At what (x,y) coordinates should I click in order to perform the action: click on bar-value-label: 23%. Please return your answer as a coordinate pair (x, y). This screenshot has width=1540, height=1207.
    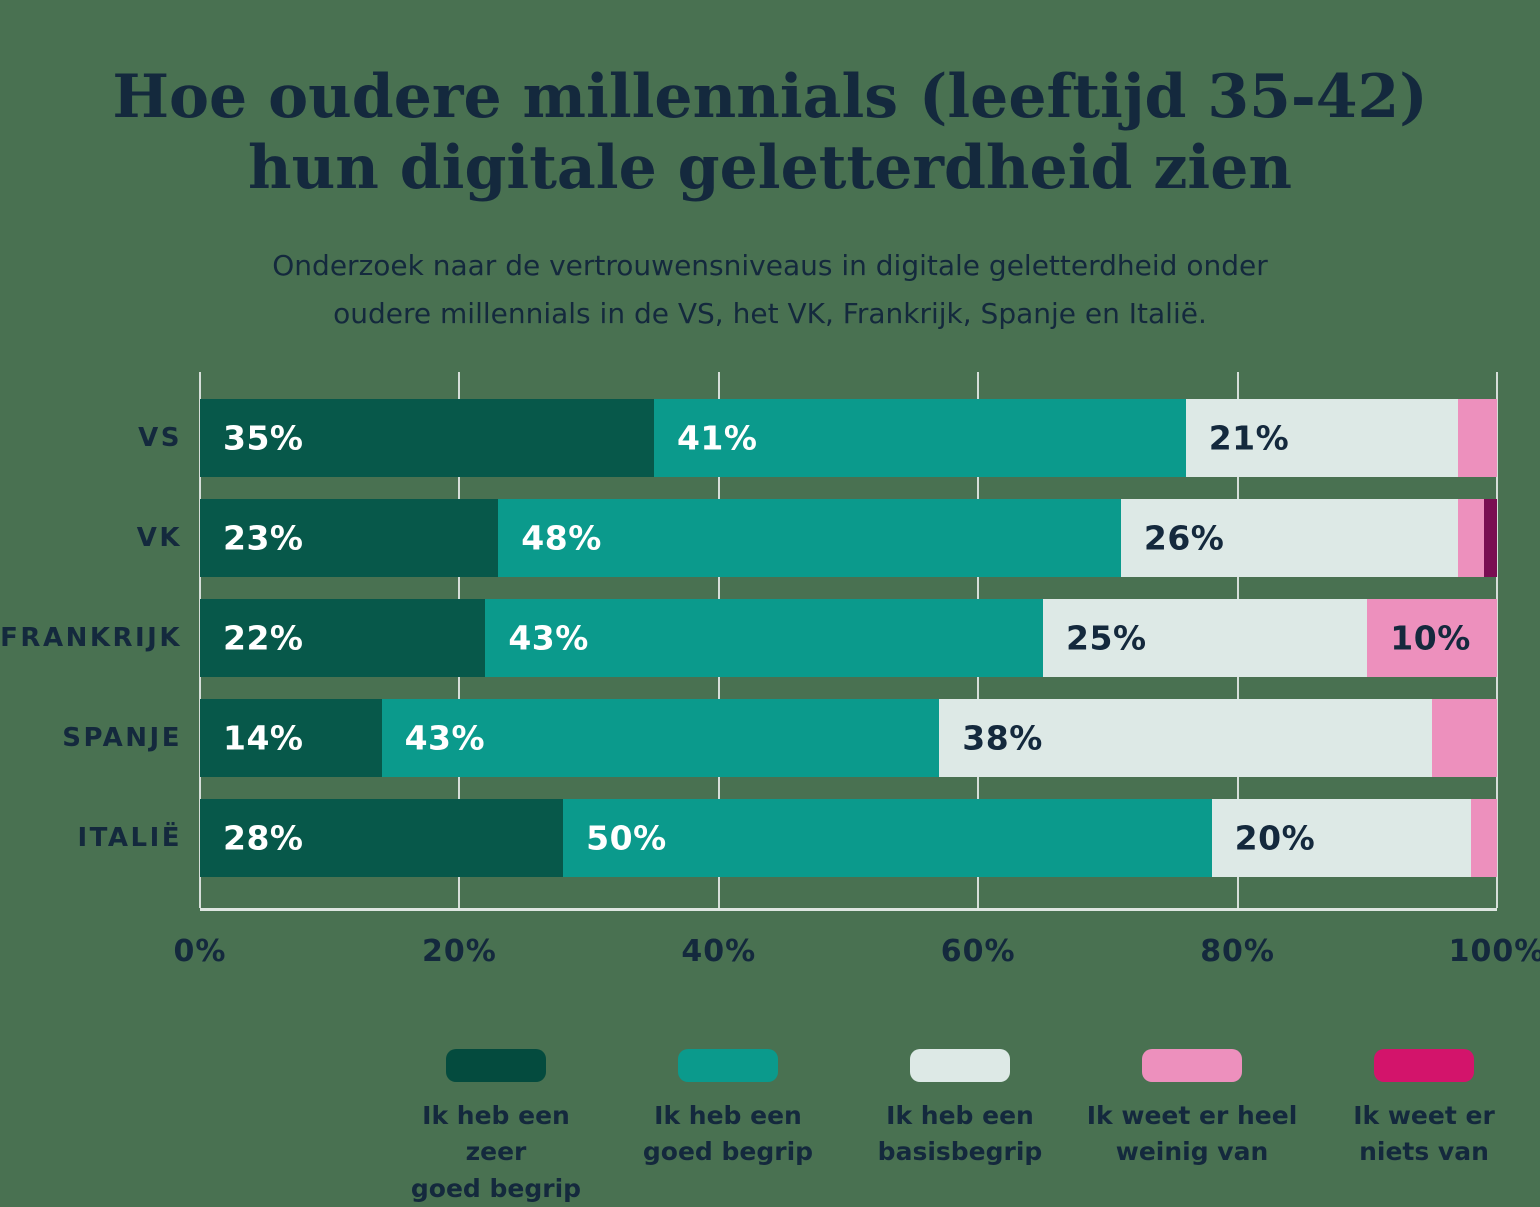
    Looking at the image, I should click on (263, 538).